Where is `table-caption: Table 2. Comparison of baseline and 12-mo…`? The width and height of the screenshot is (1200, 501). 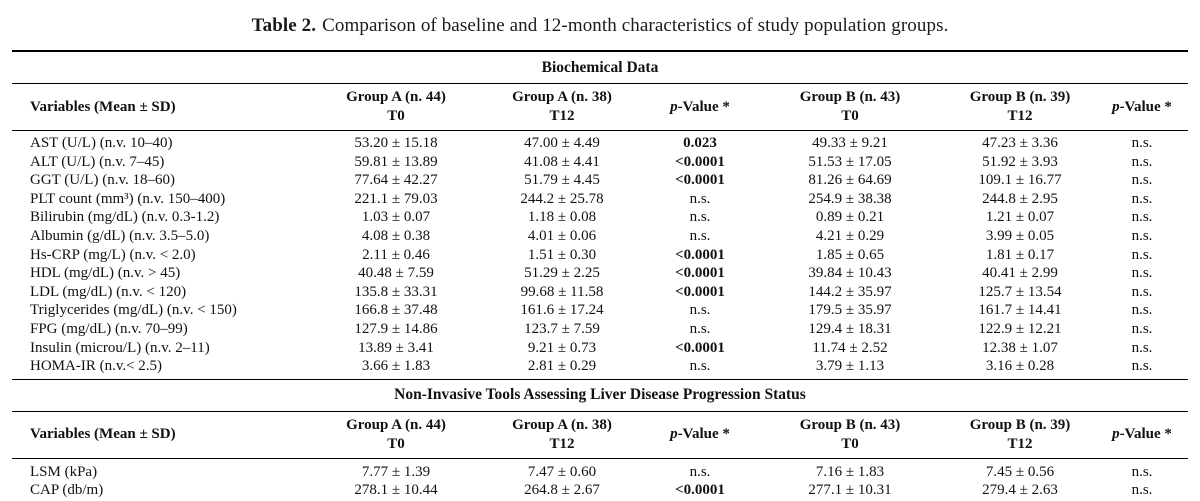
table-caption: Table 2. Comparison of baseline and 12-mo… is located at coordinates (600, 18).